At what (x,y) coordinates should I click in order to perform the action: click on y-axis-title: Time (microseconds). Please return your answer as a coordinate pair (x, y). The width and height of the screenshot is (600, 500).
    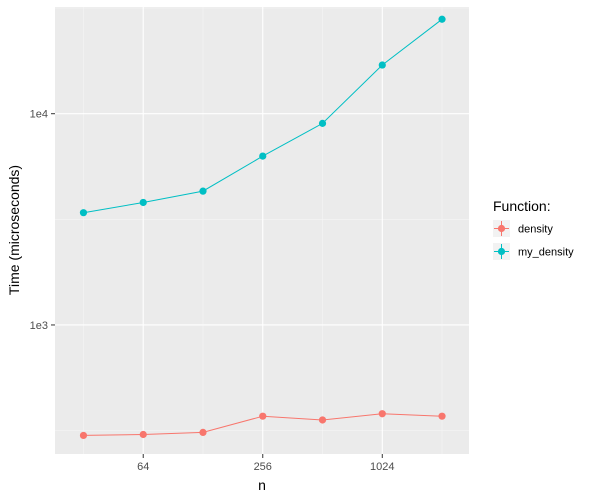
    Looking at the image, I should click on (14, 230).